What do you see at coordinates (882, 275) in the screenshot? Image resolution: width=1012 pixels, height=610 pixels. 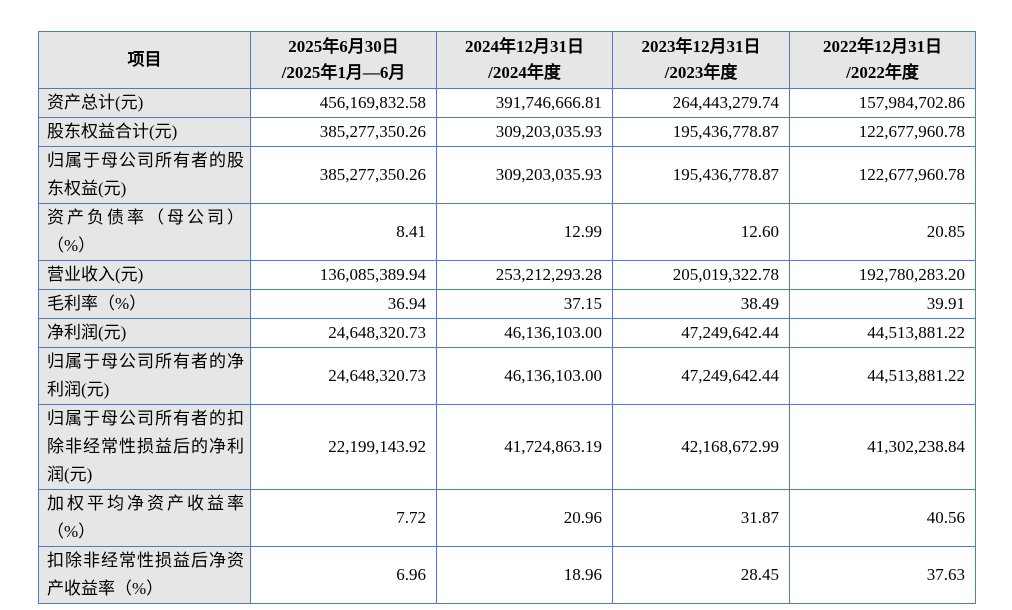 I see `cell-value: 192,780,283.20` at bounding box center [882, 275].